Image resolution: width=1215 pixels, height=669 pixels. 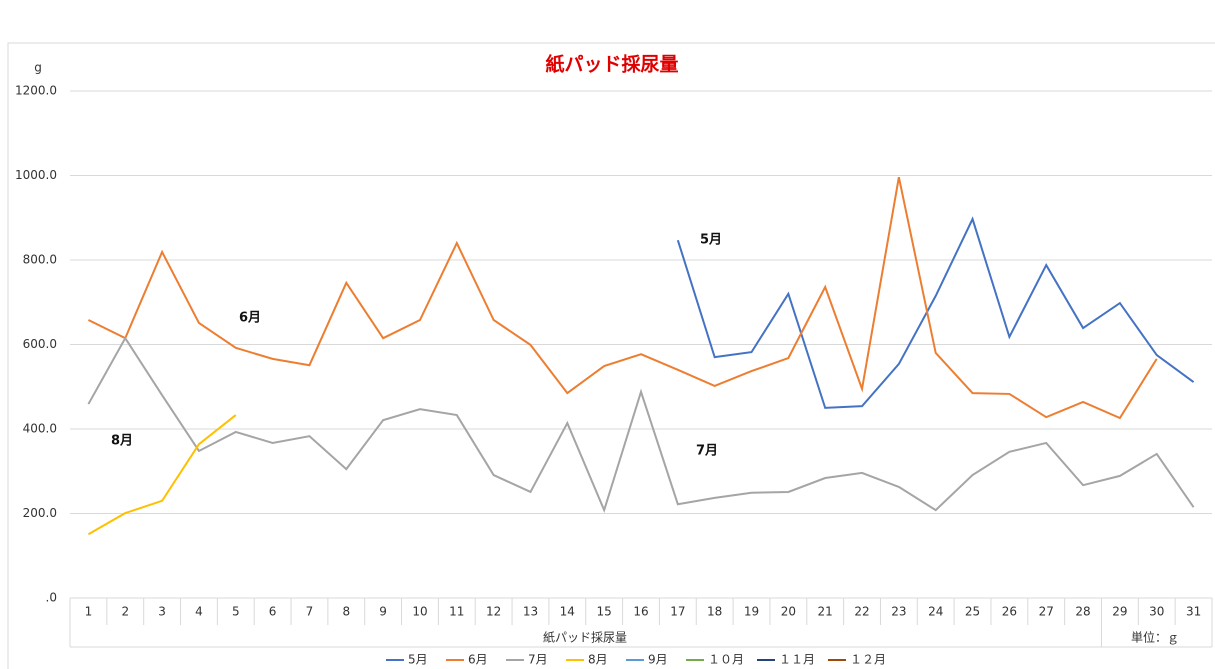 What do you see at coordinates (1156, 612) in the screenshot?
I see `x-tick-label: 30` at bounding box center [1156, 612].